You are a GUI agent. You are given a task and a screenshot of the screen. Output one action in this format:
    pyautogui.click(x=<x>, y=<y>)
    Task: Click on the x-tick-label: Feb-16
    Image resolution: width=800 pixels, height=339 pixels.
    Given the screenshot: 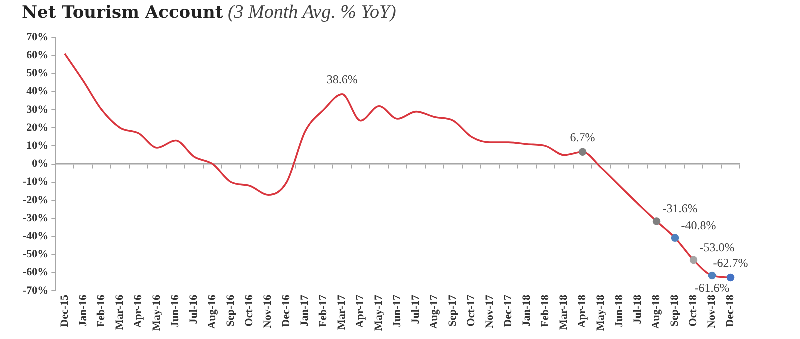 What is the action you would take?
    pyautogui.click(x=102, y=311)
    